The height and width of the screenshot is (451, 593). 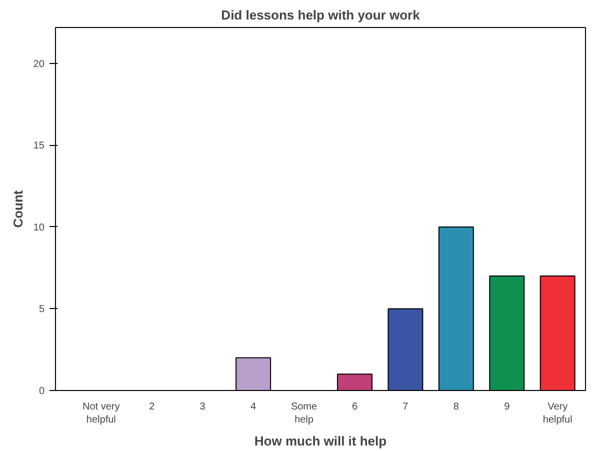 I want to click on x-tick-label: Very helpful, so click(x=557, y=414).